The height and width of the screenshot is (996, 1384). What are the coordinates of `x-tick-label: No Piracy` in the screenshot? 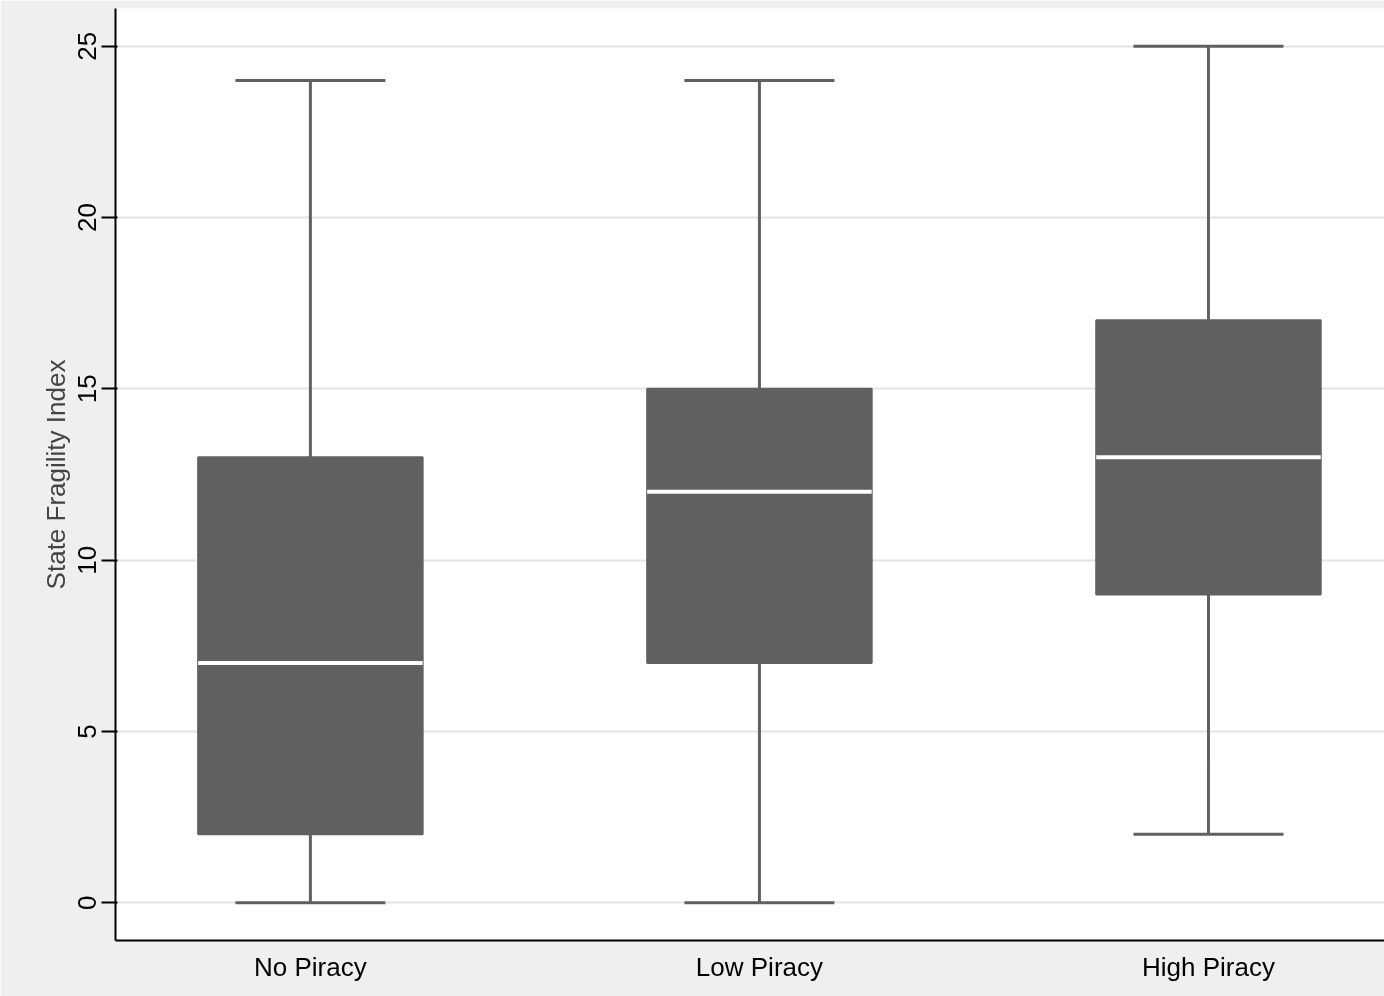 It's located at (310, 966).